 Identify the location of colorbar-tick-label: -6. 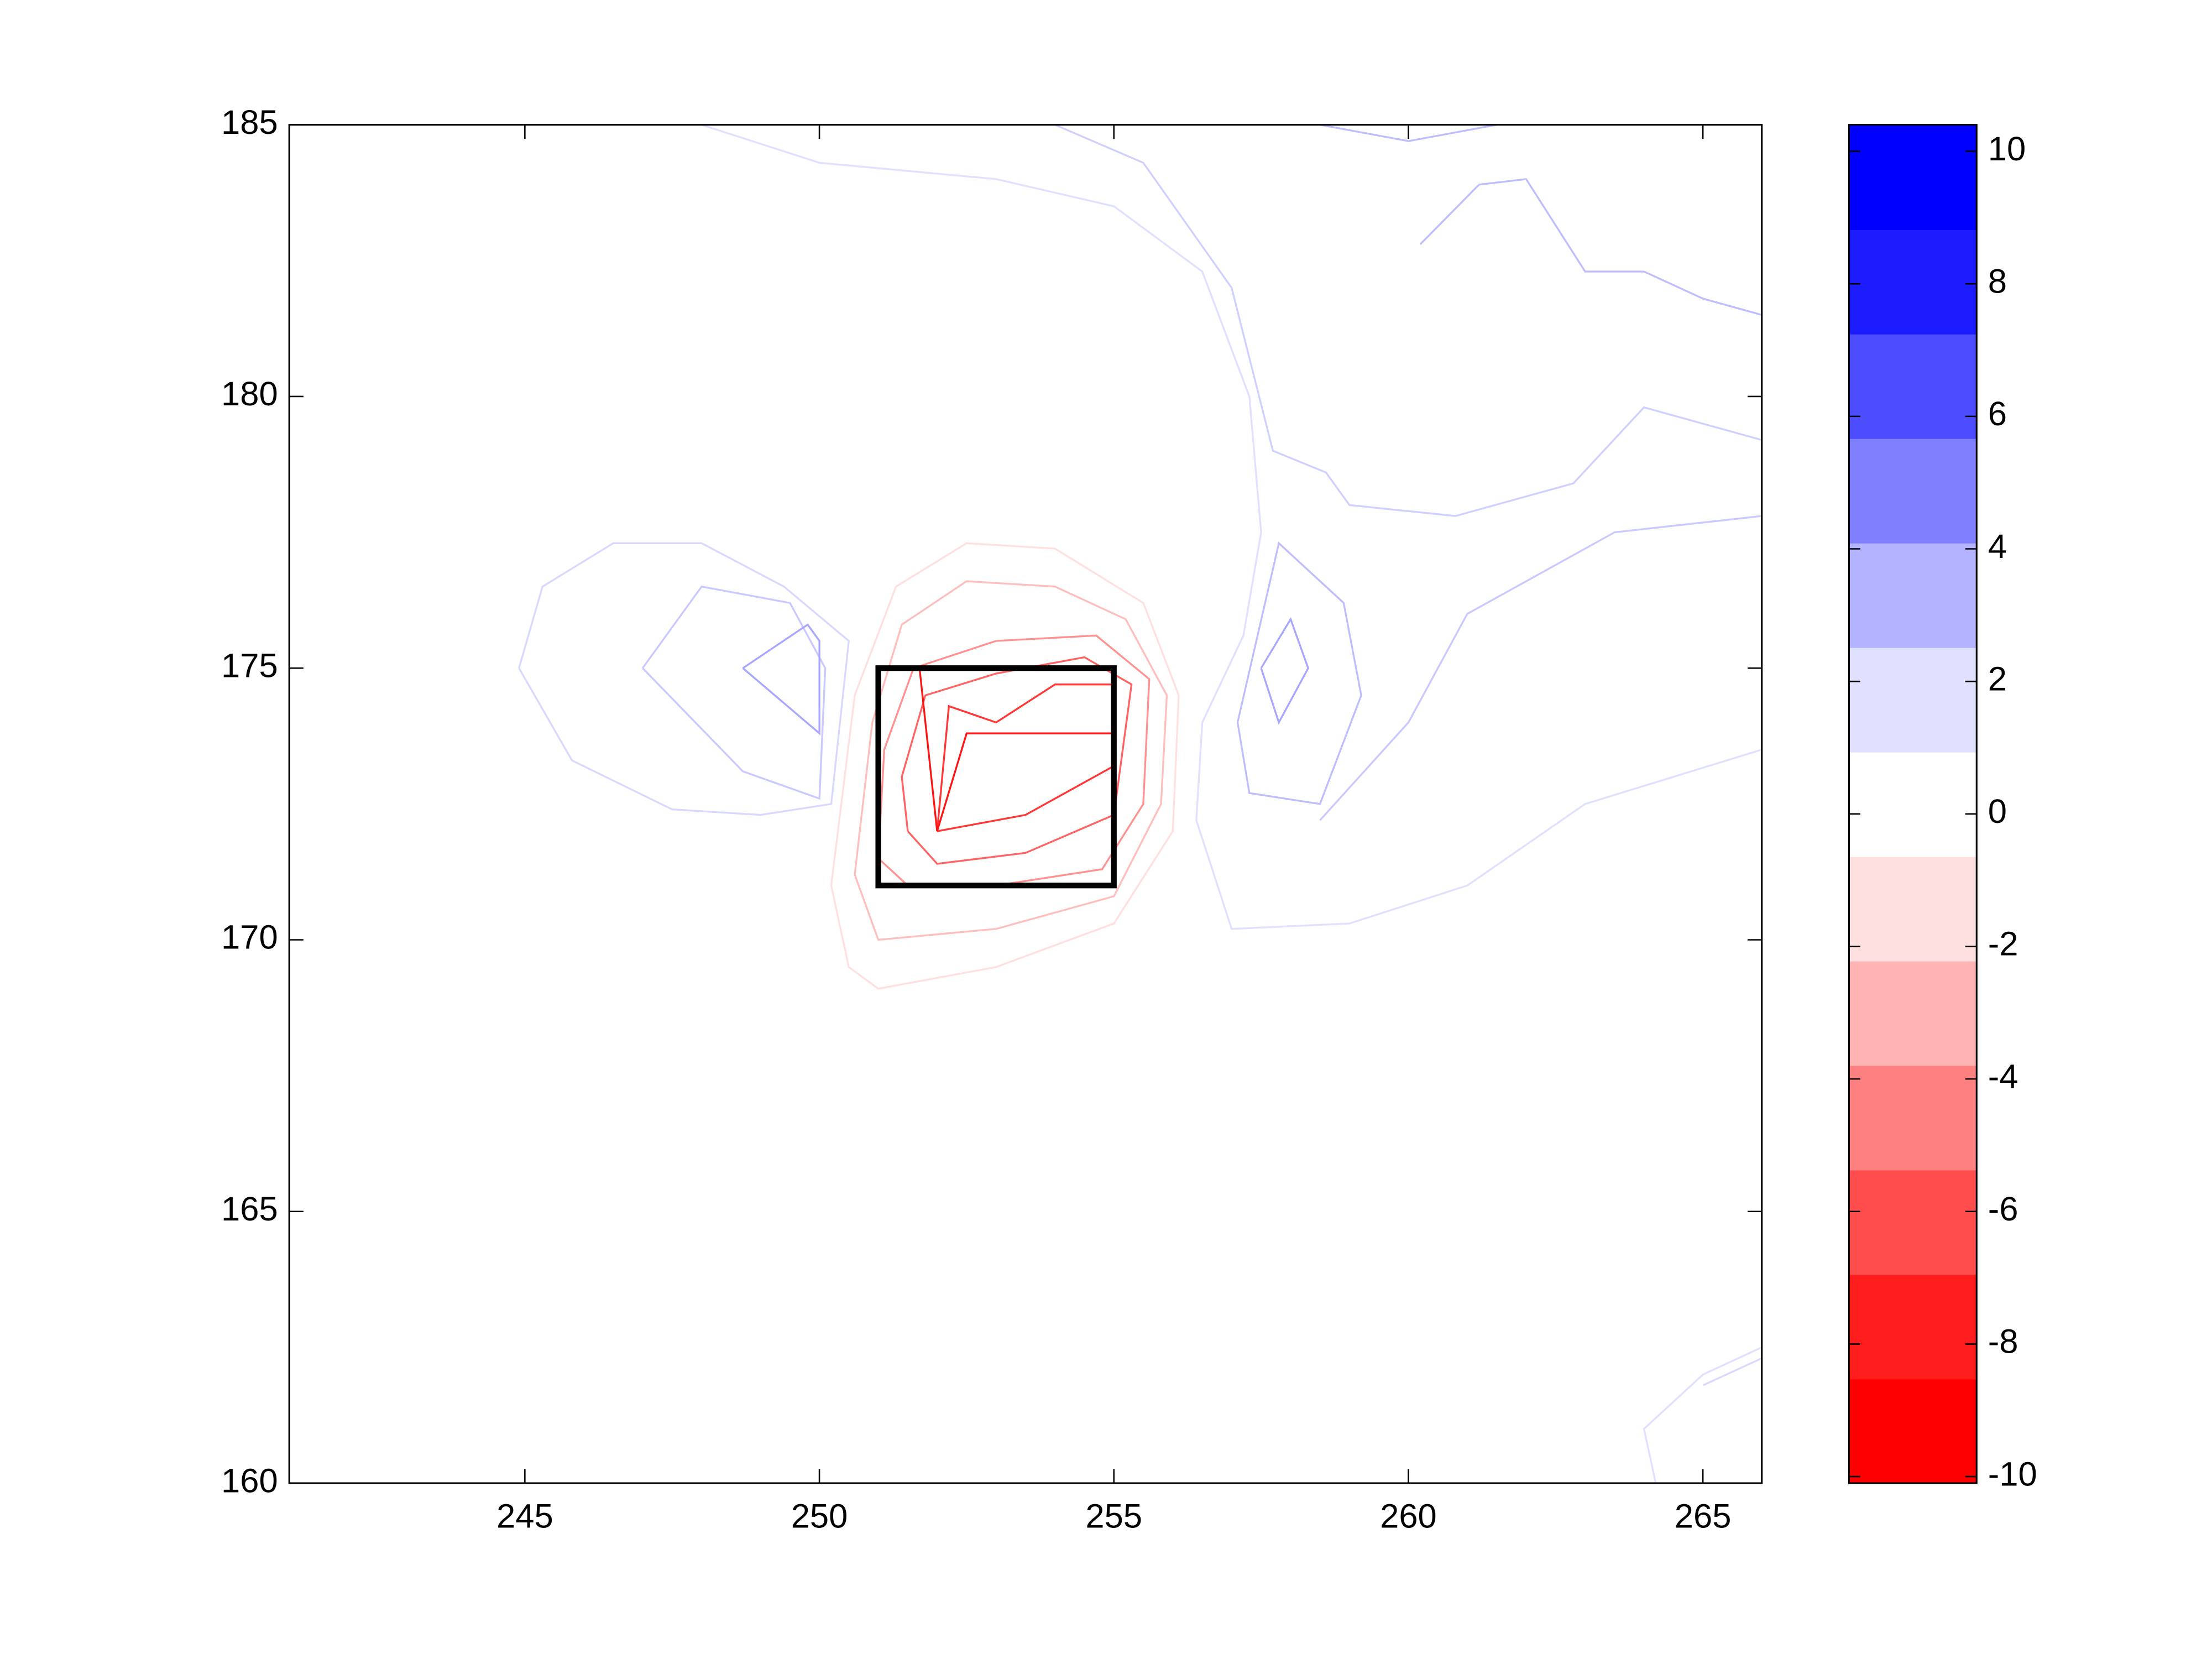
(2003, 1209).